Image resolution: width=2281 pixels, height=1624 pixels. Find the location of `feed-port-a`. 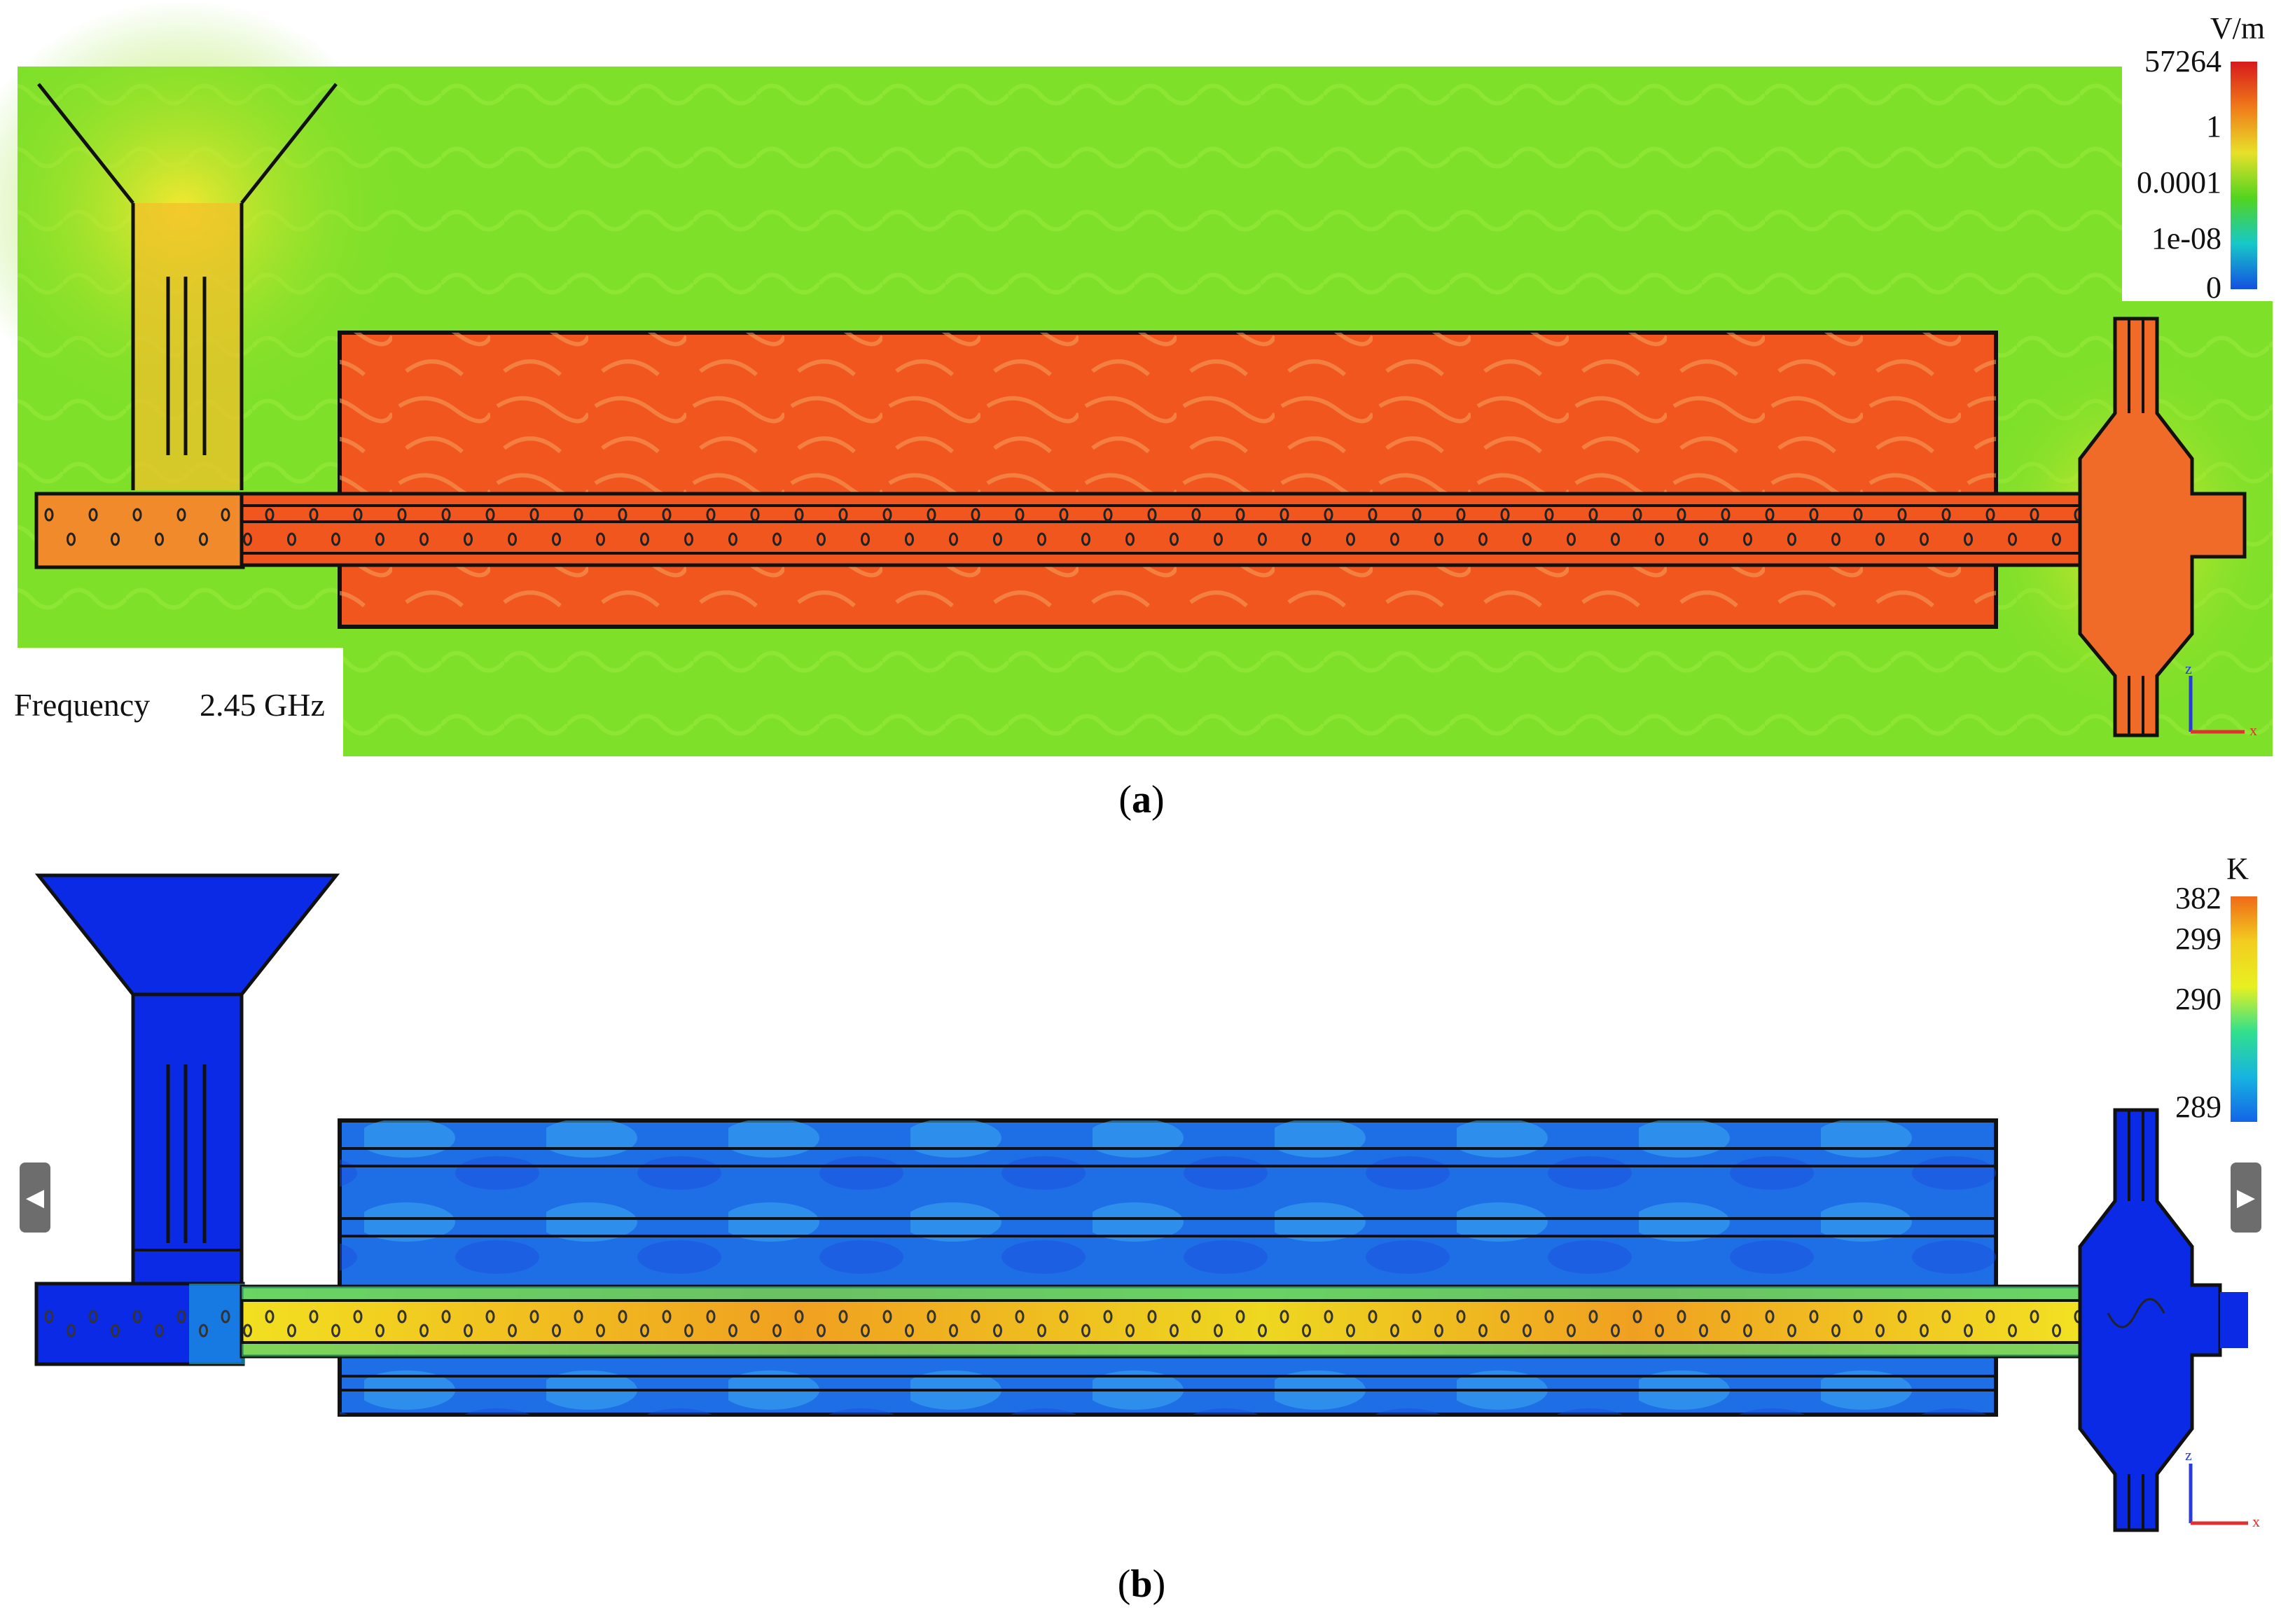

feed-port-a is located at coordinates (139, 530).